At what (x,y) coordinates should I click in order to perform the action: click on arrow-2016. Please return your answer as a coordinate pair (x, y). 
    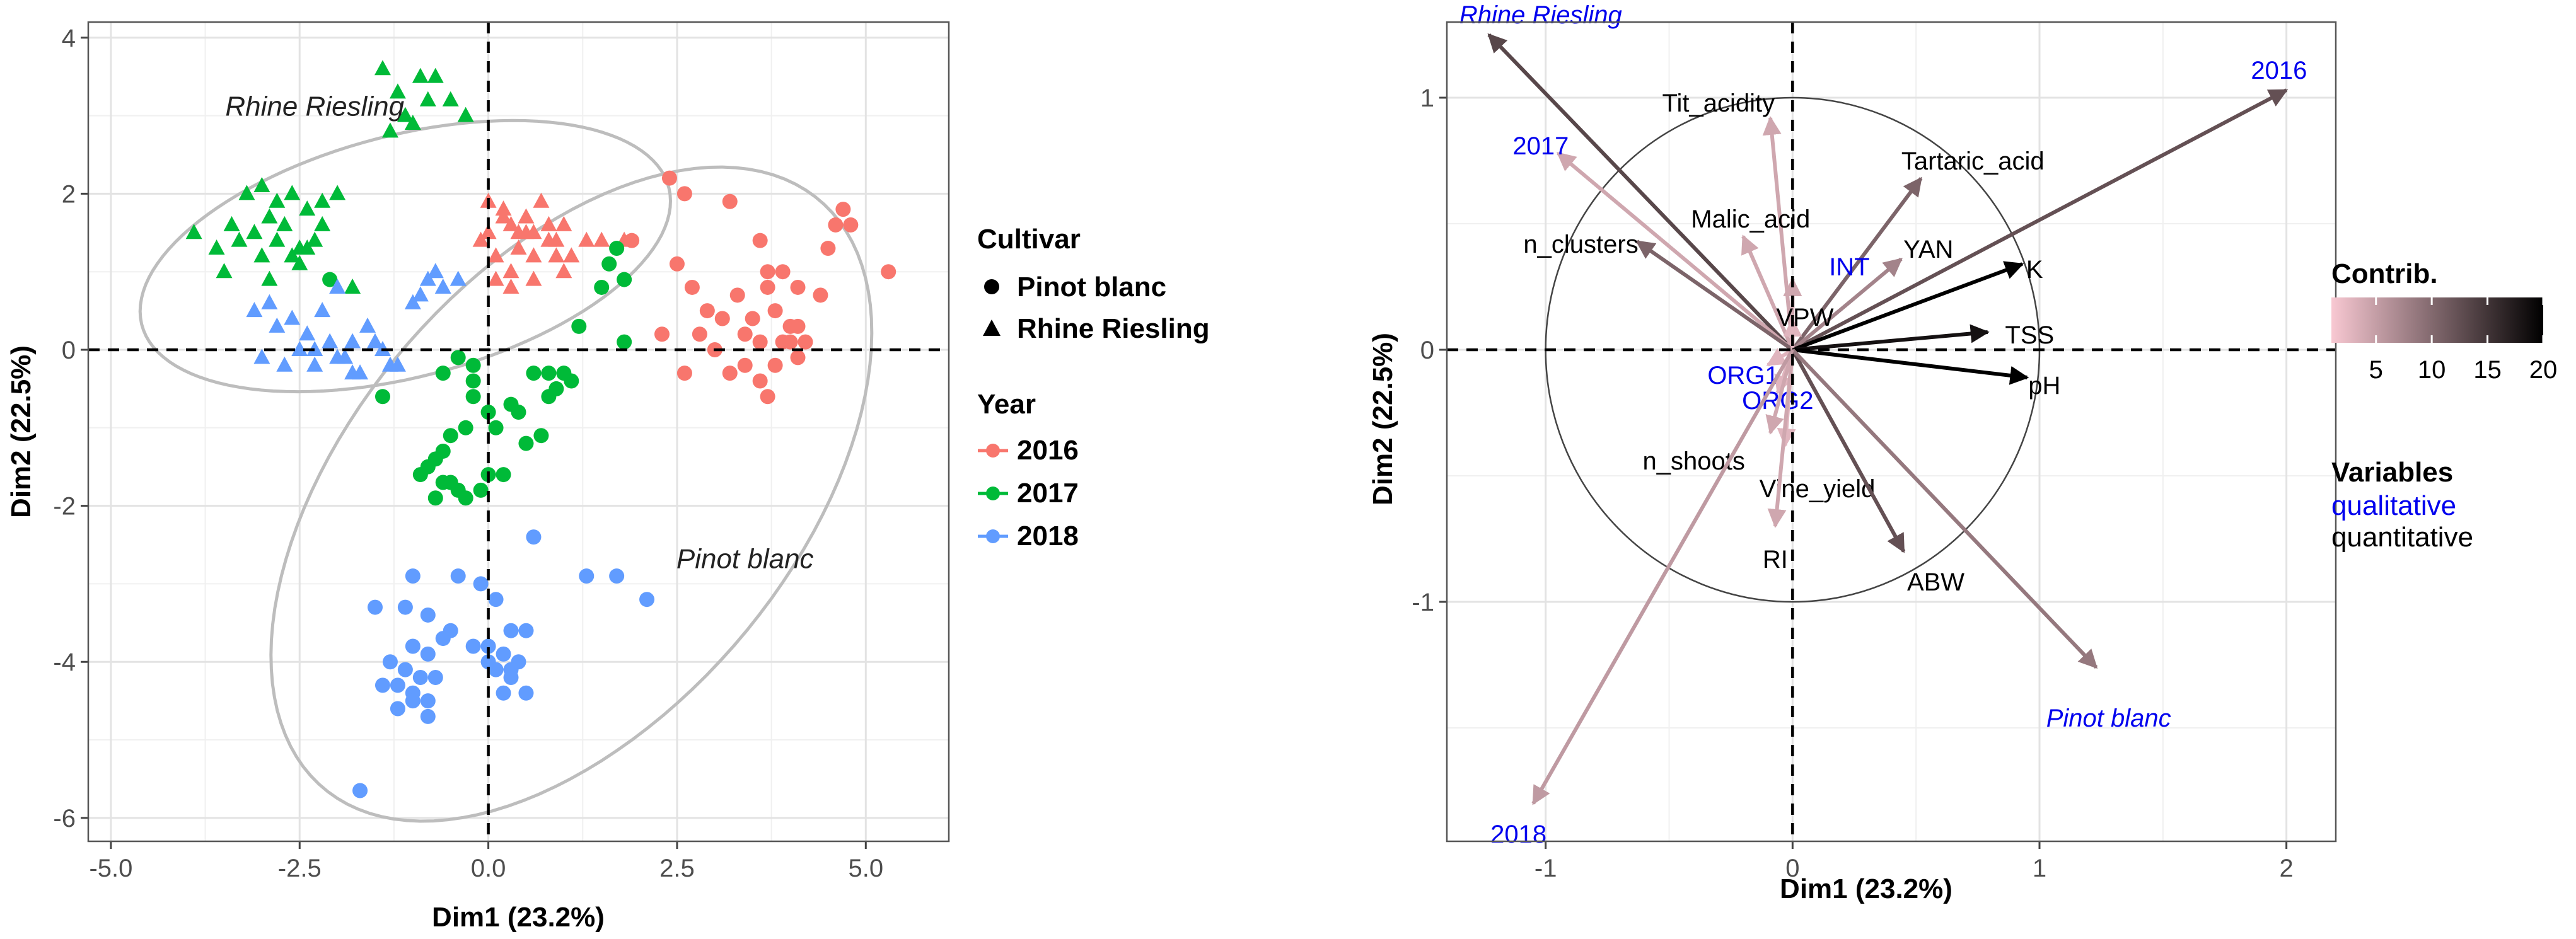
    Looking at the image, I should click on (2040, 220).